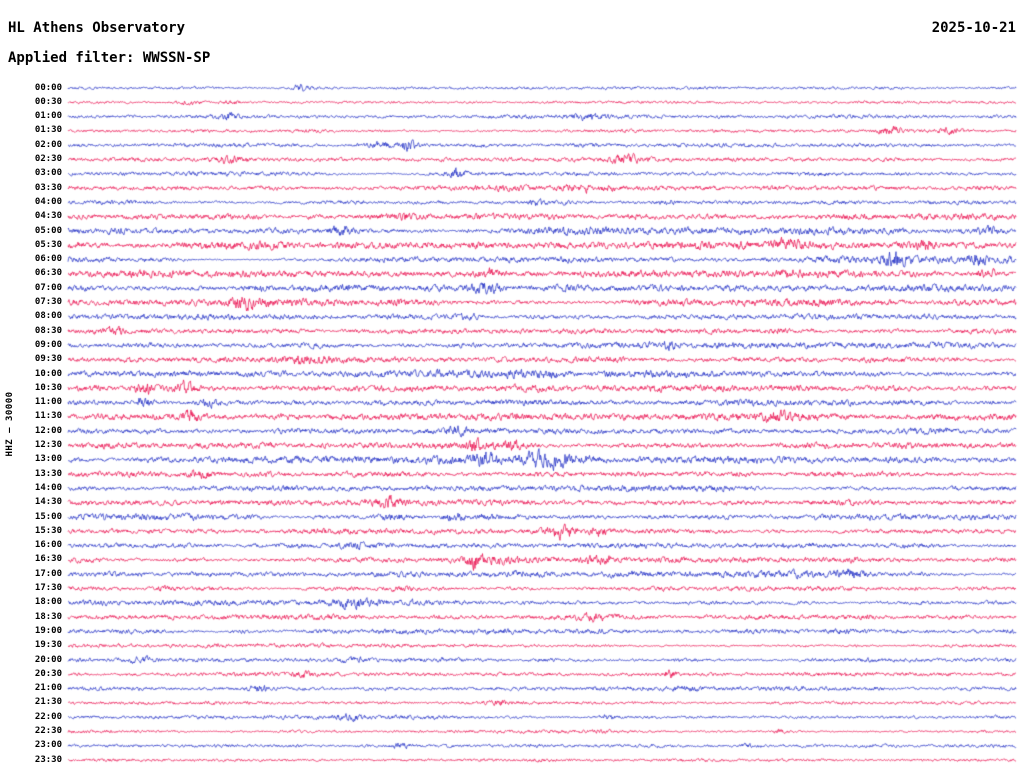 This screenshot has width=1024, height=780. Describe the element at coordinates (48, 287) in the screenshot. I see `time-label: 07:00` at that location.